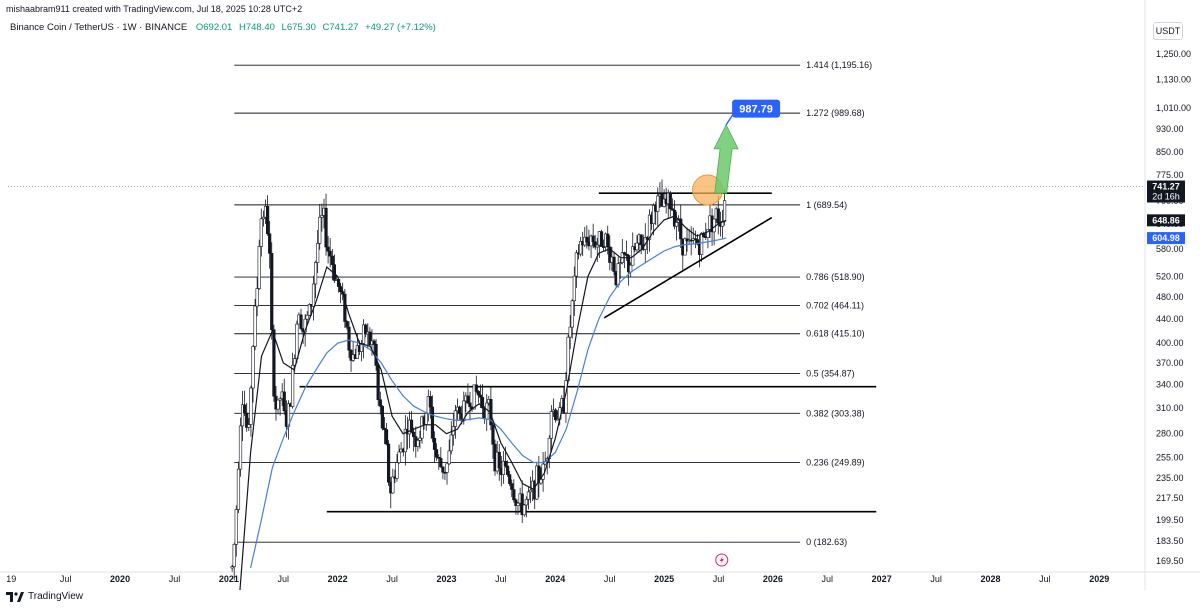 Image resolution: width=1200 pixels, height=610 pixels. I want to click on fib-level-label: 0.702 (464.11), so click(835, 305).